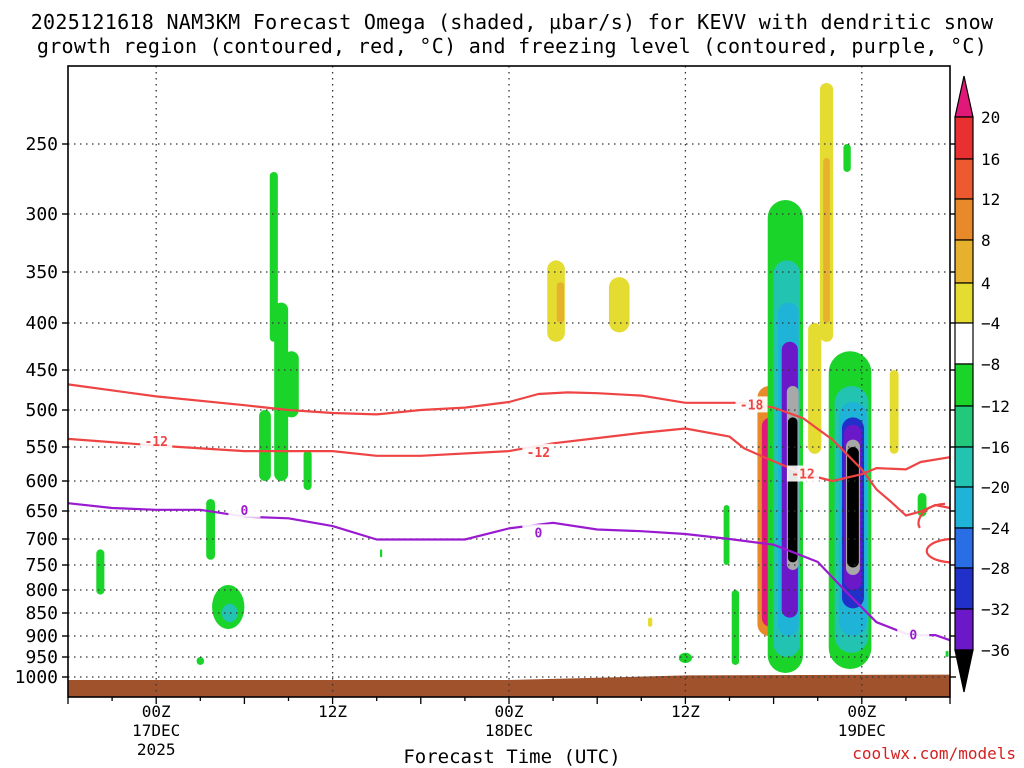  Describe the element at coordinates (265, 445) in the screenshot. I see `omega-green-col-a4` at that location.